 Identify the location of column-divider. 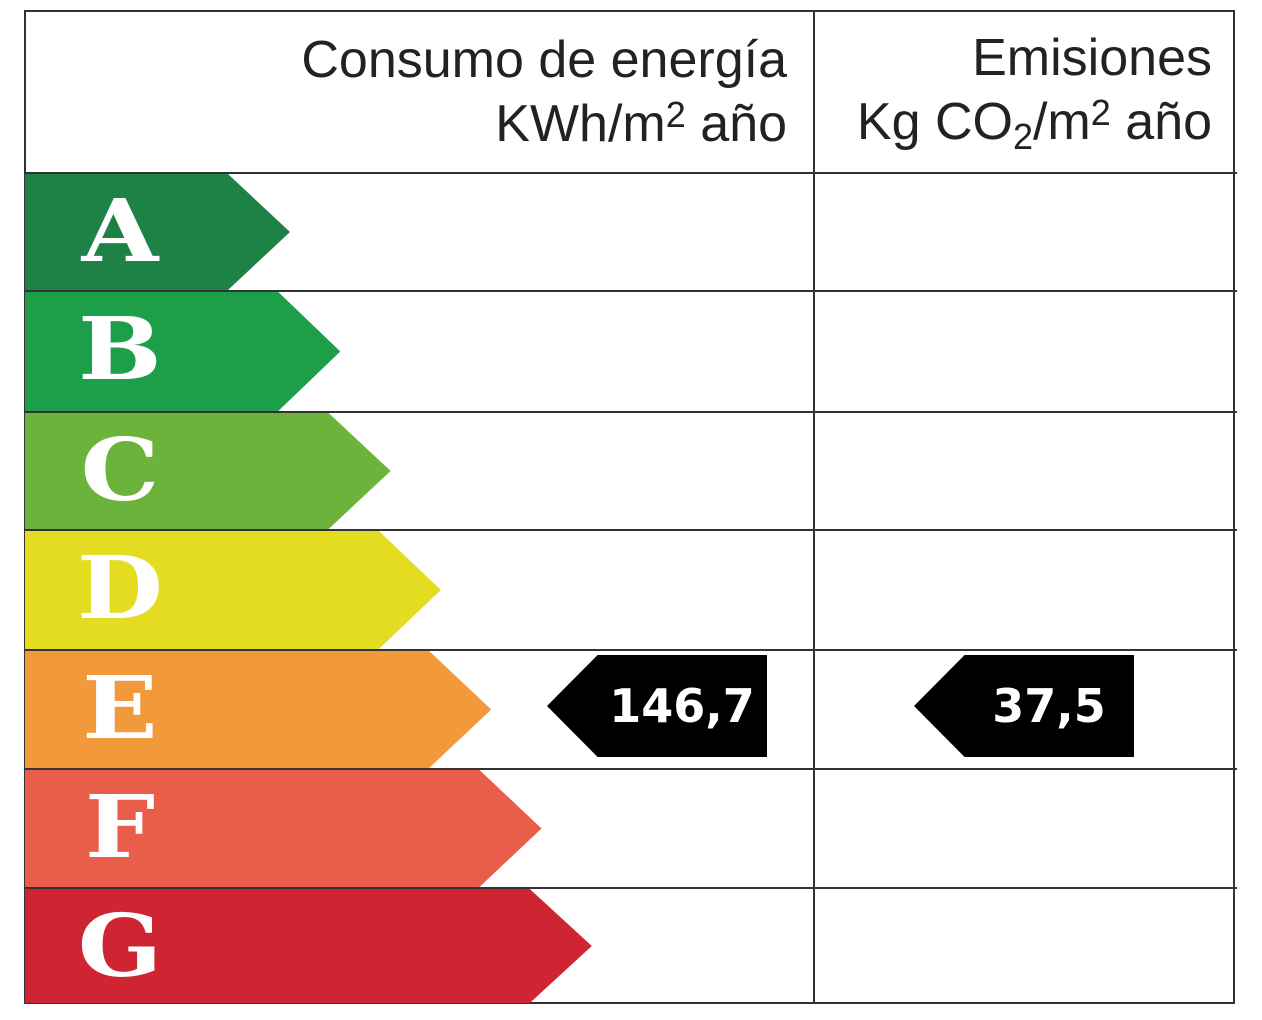
(814, 507).